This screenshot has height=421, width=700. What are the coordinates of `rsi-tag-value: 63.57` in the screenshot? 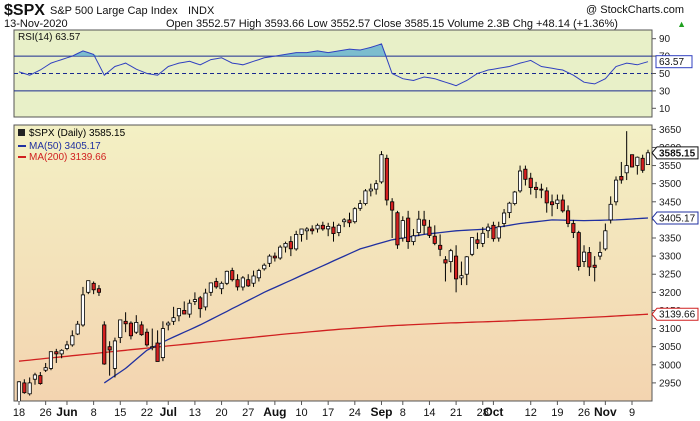 It's located at (671, 62).